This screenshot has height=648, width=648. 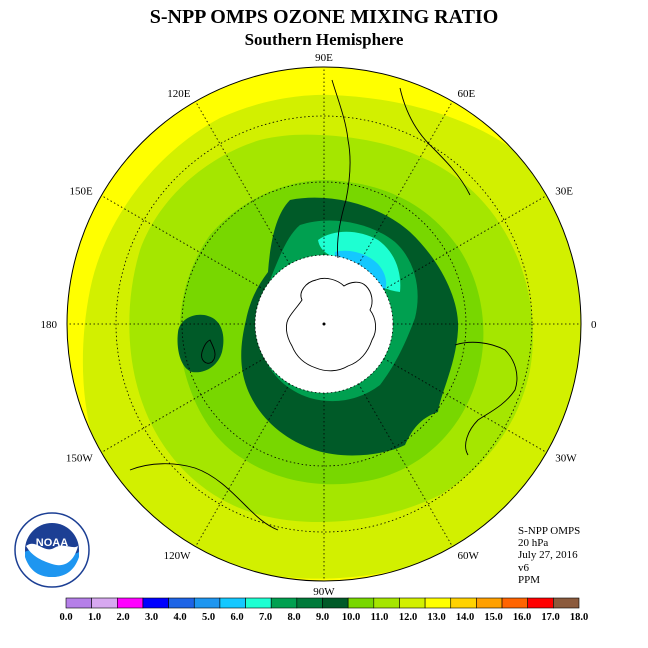 I want to click on colorbar-tick-label: 9.0, so click(x=322, y=617).